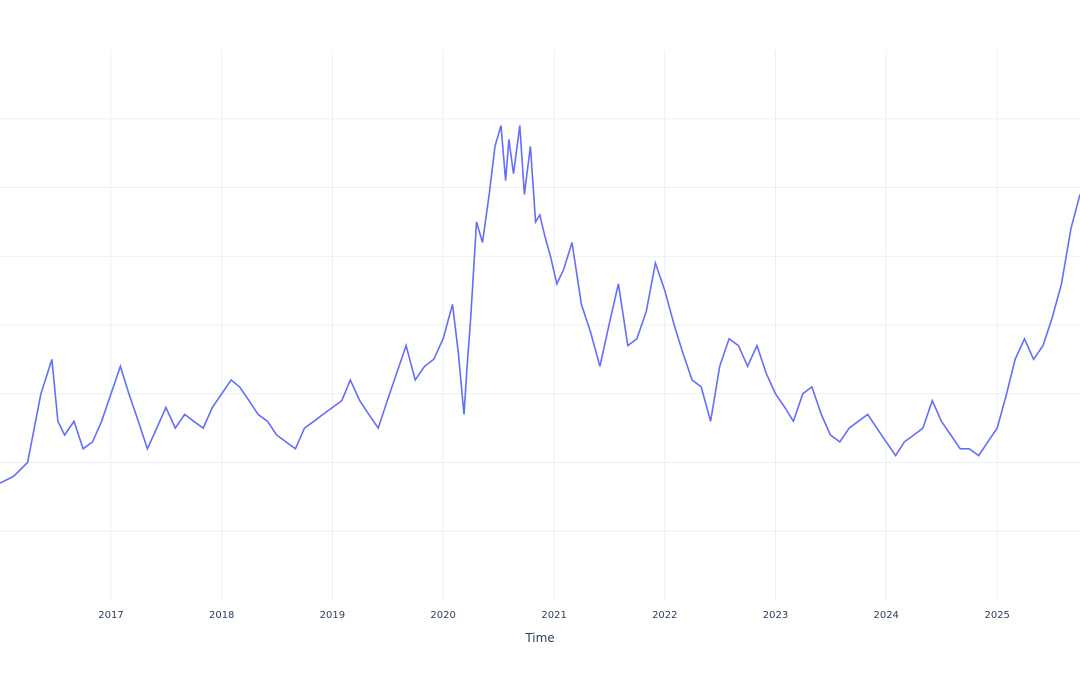 The width and height of the screenshot is (1080, 675). I want to click on x-tick-label: 2017, so click(110, 615).